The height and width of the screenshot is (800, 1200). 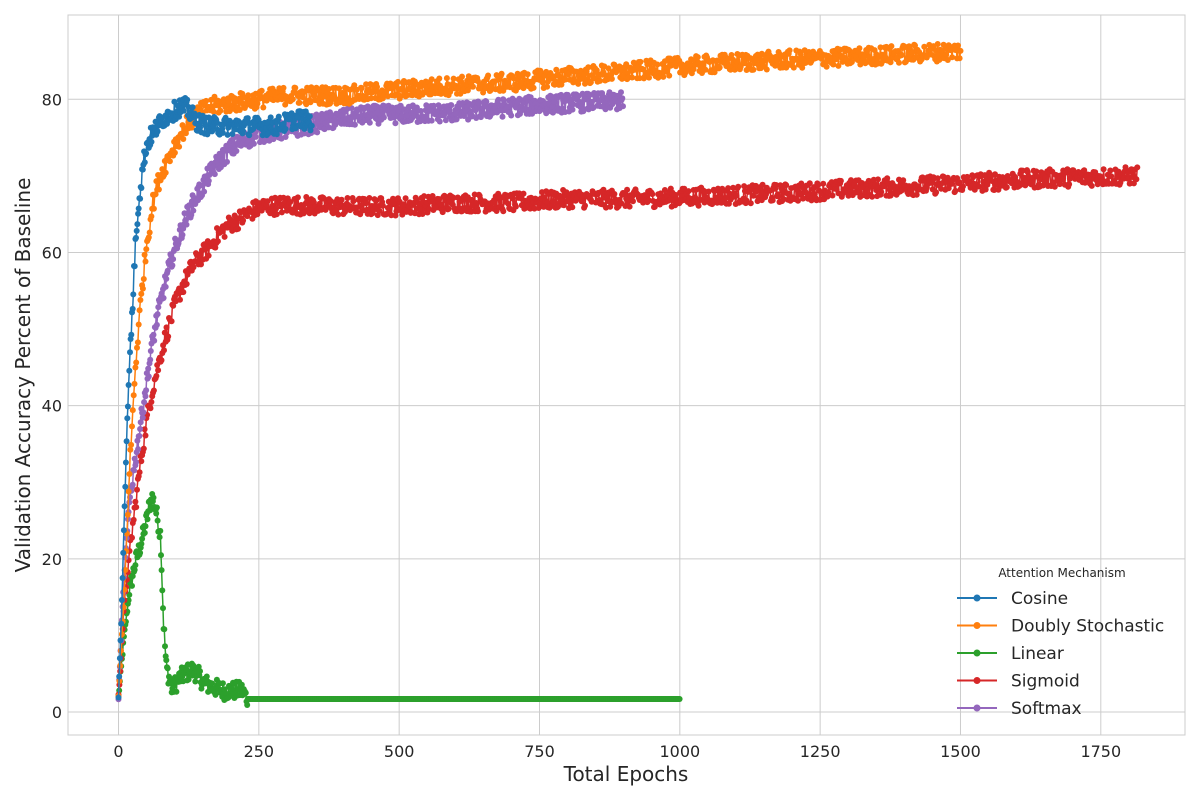 What do you see at coordinates (259, 751) in the screenshot?
I see `x-tick-label: 250` at bounding box center [259, 751].